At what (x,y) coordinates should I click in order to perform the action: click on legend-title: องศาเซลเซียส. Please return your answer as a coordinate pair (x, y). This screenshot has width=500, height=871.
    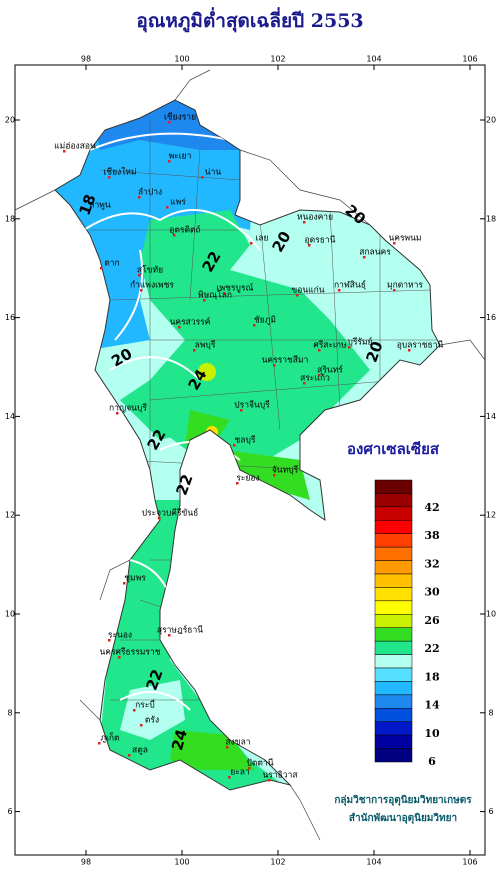
    Looking at the image, I should click on (393, 449).